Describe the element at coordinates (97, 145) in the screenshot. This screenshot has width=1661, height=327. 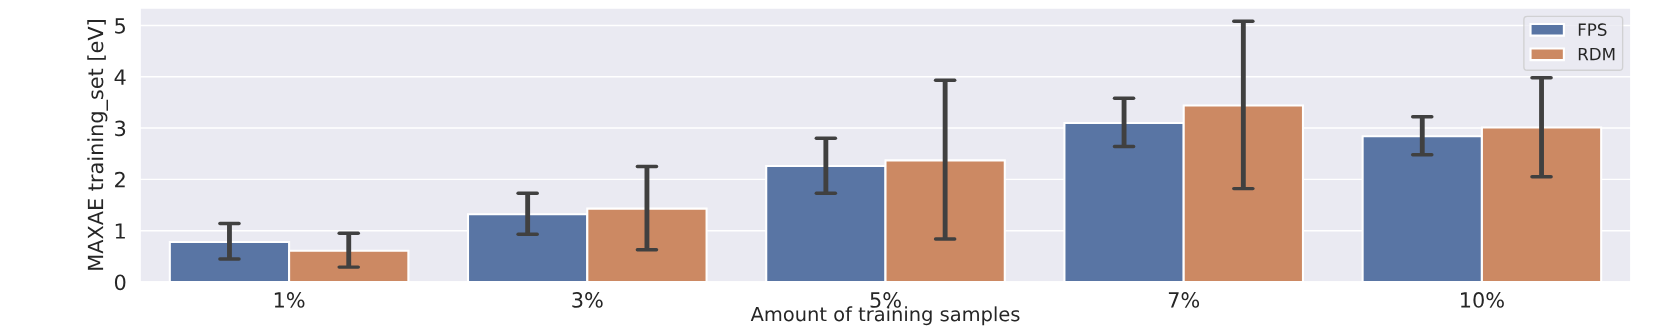
I see `y-axis-title: MAXAE training_set [eV]` at that location.